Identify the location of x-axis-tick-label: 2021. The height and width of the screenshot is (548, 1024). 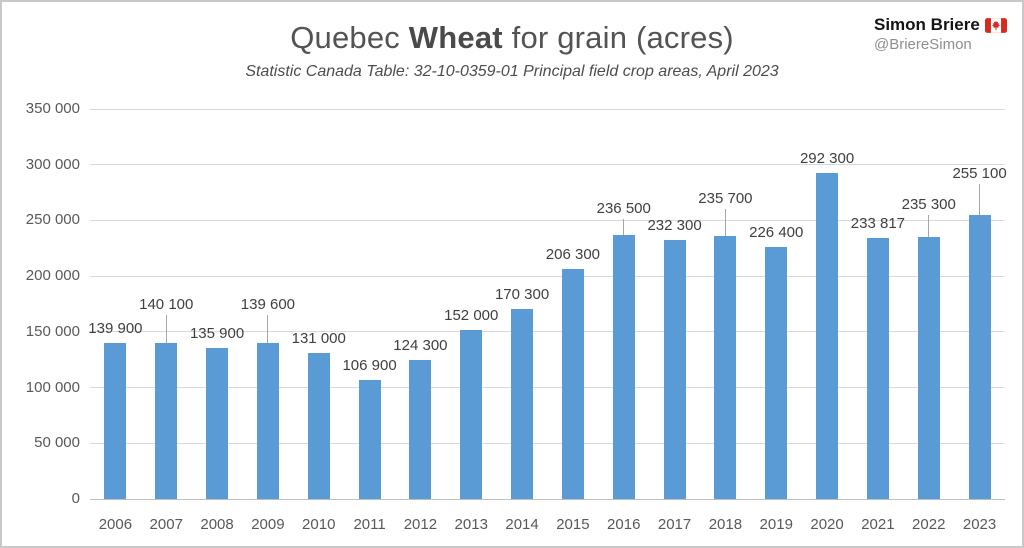
(878, 524).